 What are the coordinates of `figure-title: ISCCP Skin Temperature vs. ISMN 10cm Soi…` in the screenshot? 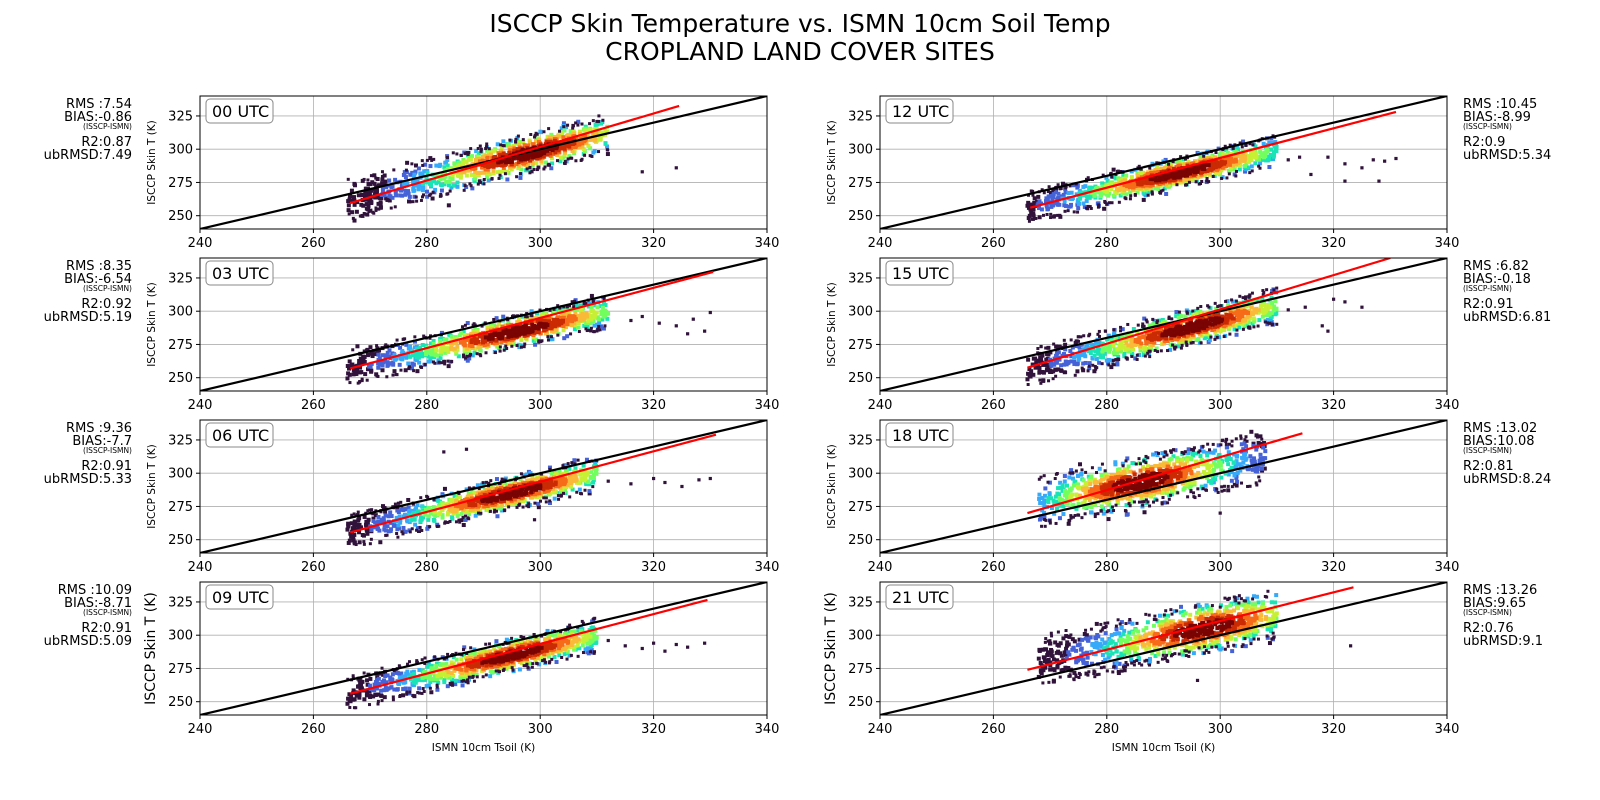 It's located at (800, 38).